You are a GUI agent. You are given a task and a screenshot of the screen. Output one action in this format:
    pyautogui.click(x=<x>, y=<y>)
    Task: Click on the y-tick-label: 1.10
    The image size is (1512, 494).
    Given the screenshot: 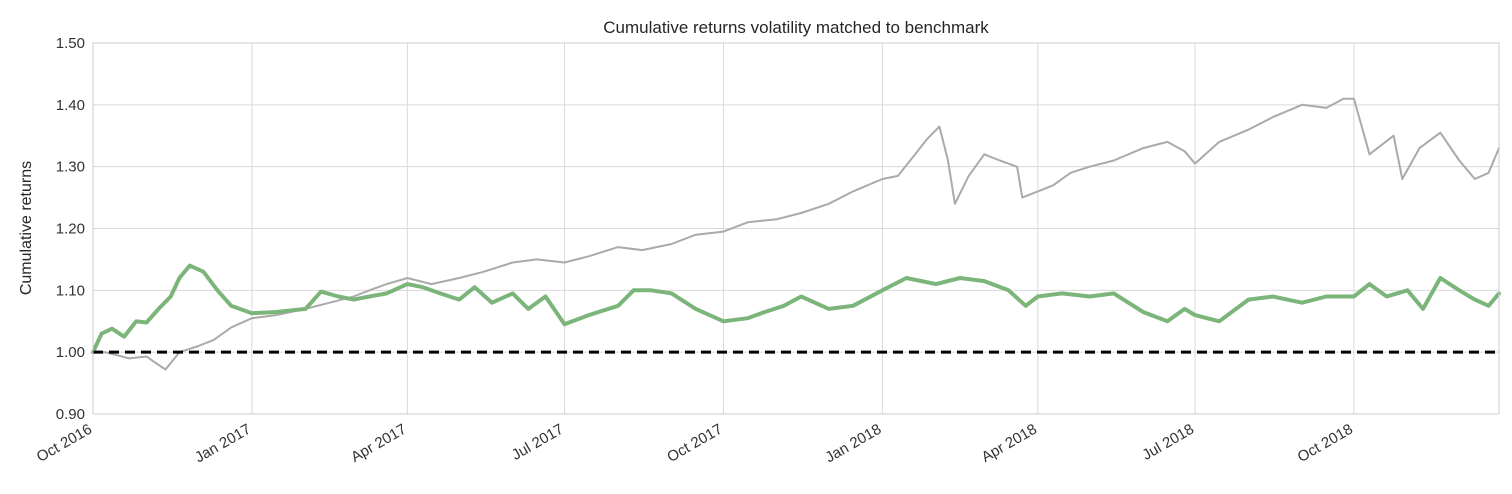 What is the action you would take?
    pyautogui.click(x=70, y=290)
    